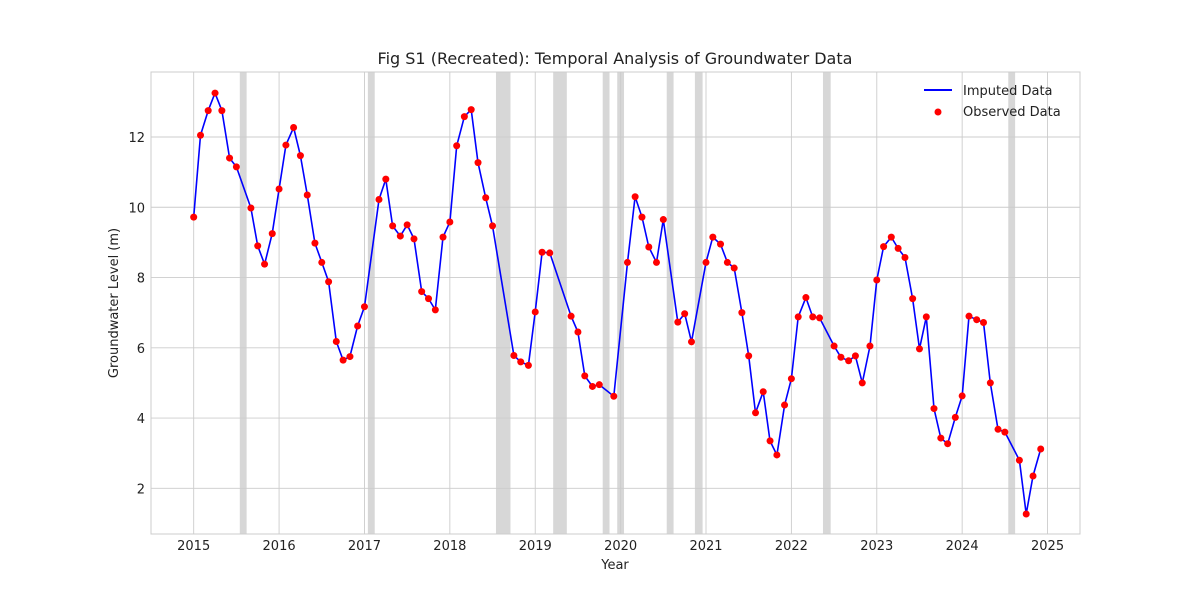 The width and height of the screenshot is (1200, 600). I want to click on y-tick-label: 10, so click(136, 208).